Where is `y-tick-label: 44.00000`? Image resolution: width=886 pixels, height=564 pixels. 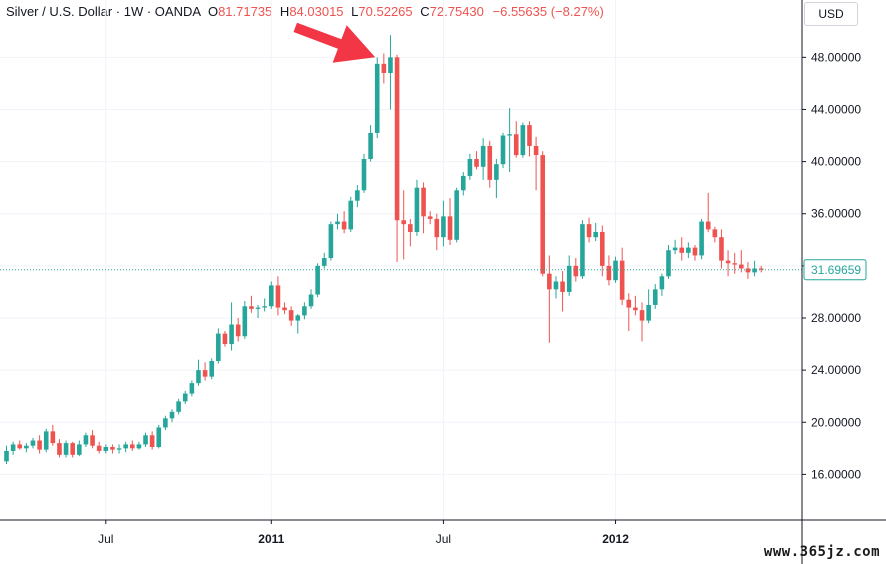 y-tick-label: 44.00000 is located at coordinates (836, 109).